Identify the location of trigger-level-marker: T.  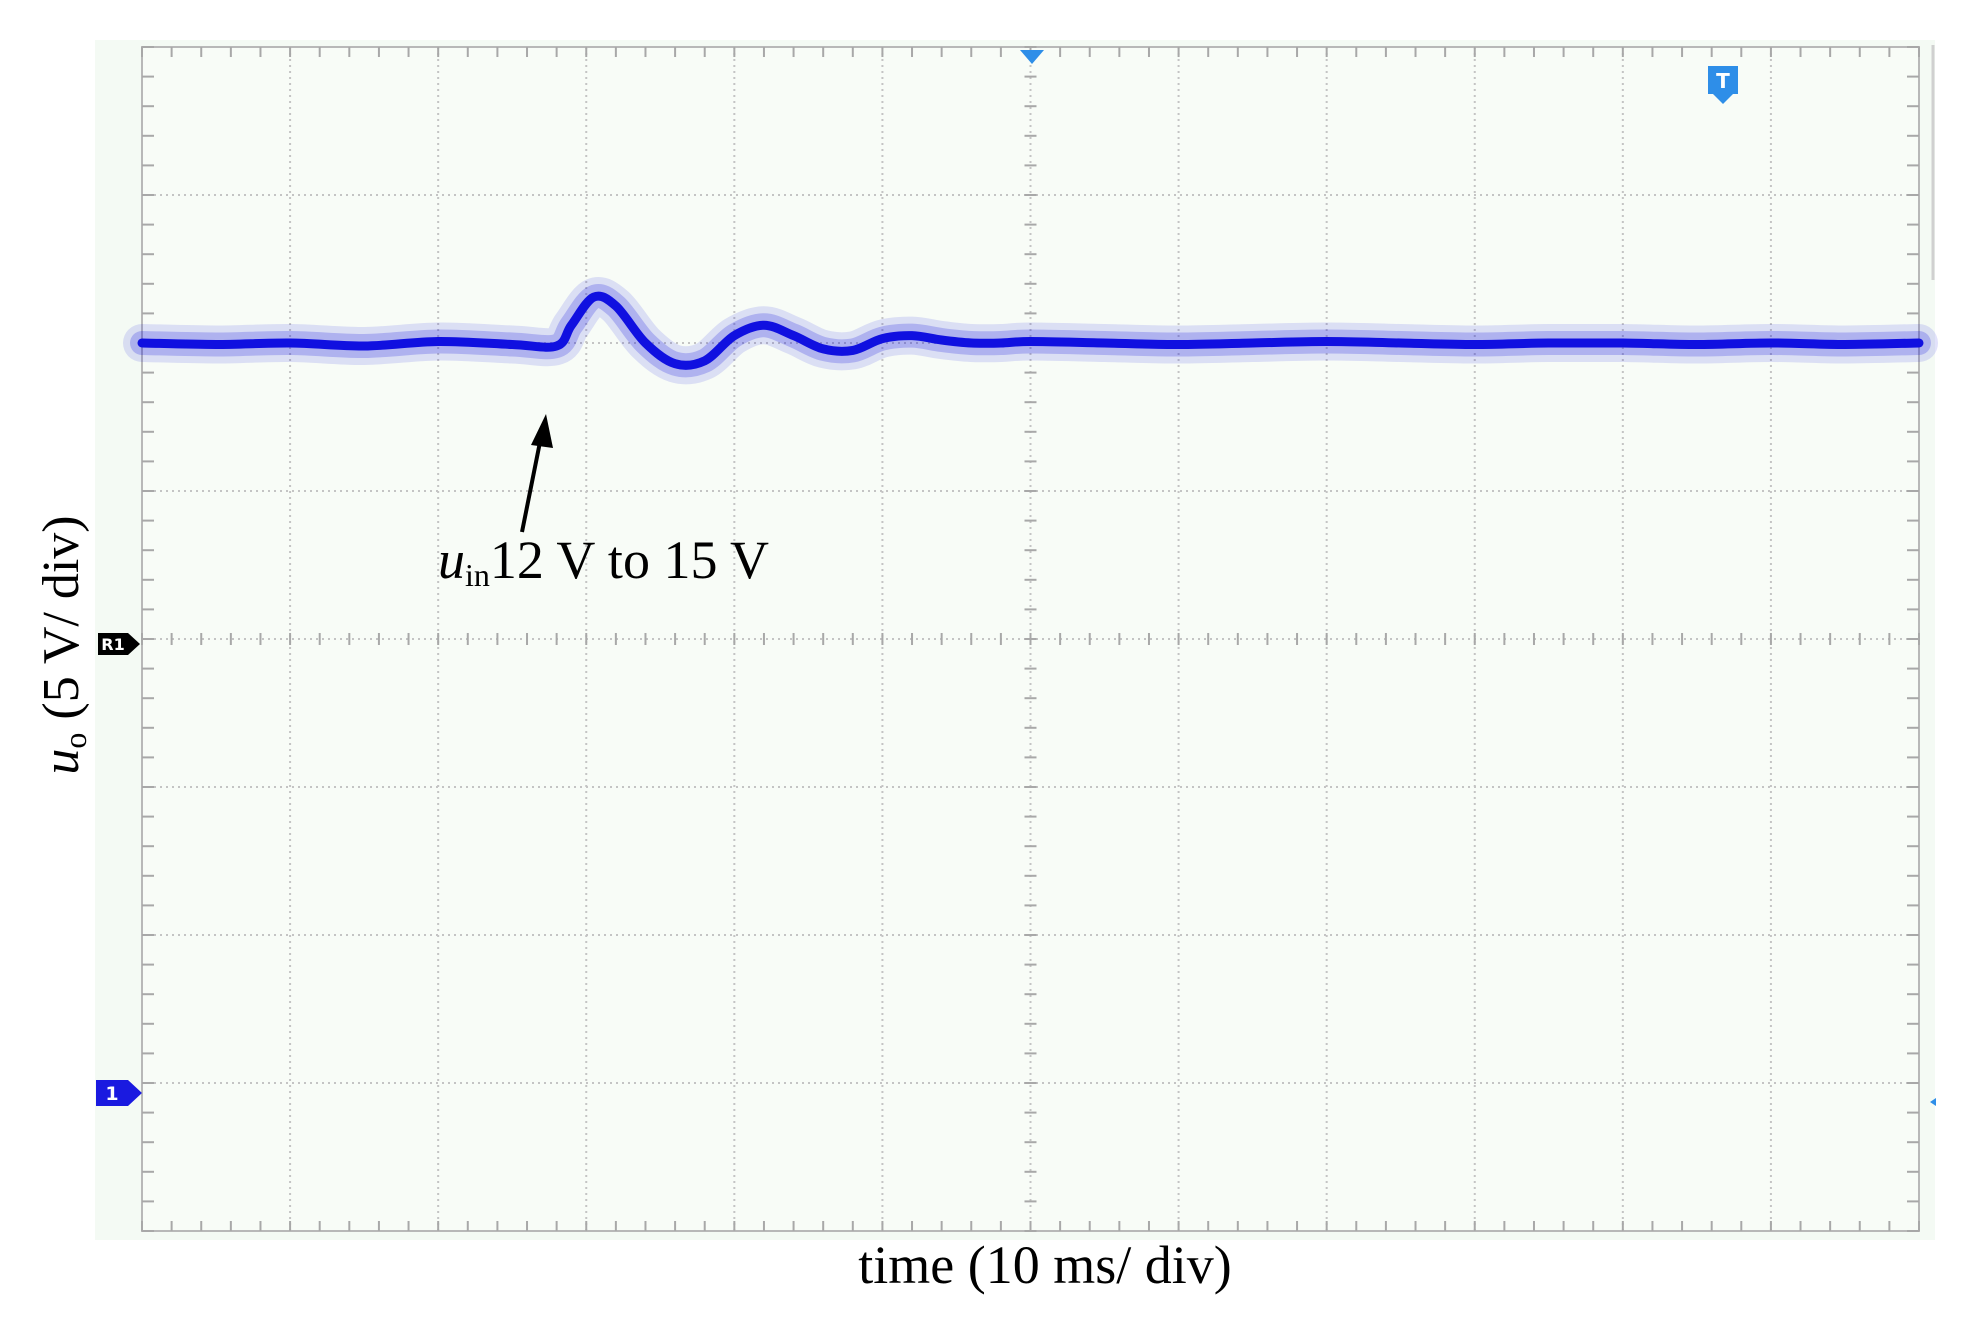
(1723, 85).